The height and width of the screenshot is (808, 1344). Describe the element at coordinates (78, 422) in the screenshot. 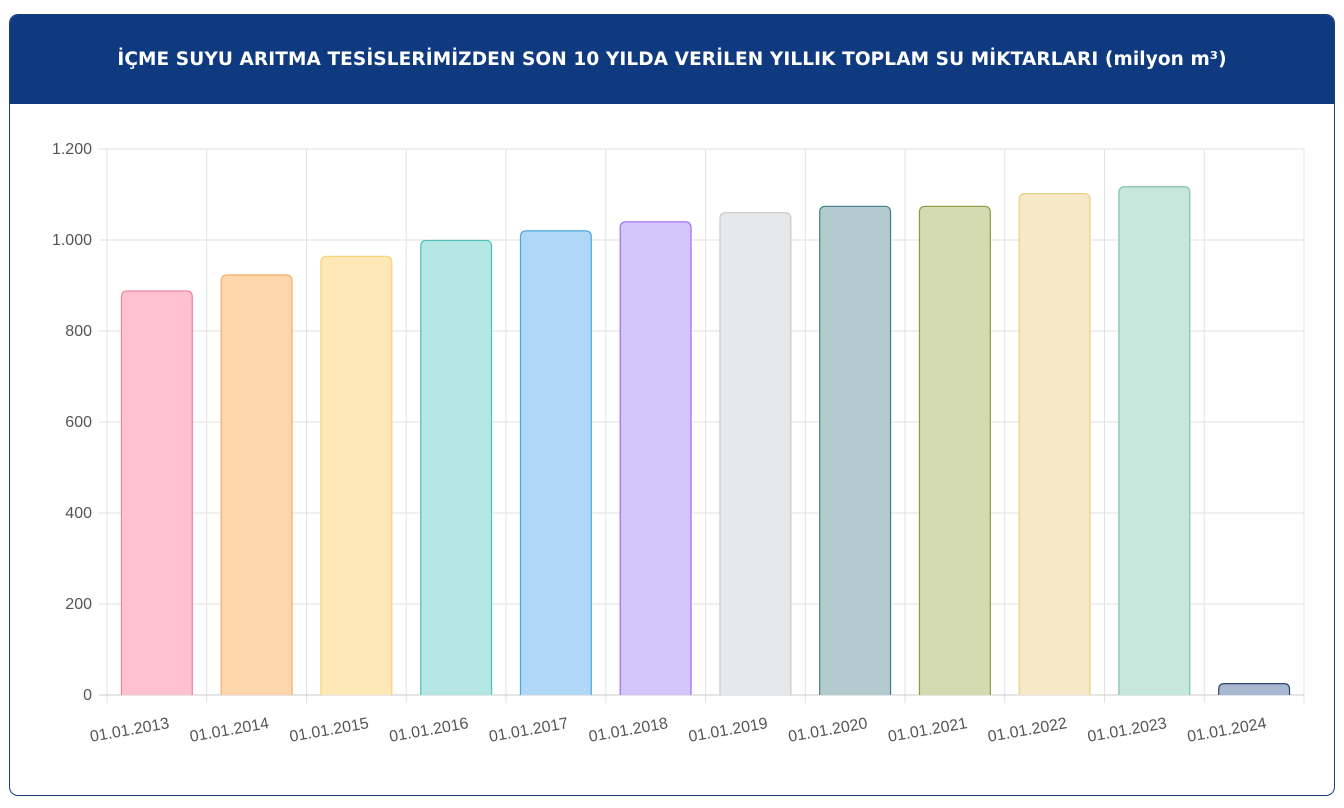

I see `y-tick-label: 600` at that location.